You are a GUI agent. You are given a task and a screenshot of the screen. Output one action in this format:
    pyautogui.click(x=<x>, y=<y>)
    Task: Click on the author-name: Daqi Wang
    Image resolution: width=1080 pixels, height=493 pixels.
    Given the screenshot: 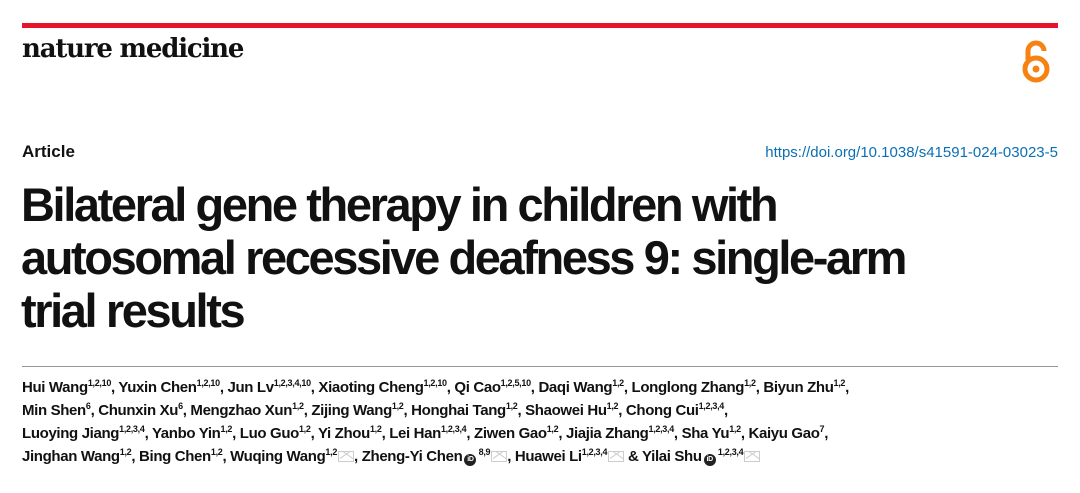 What is the action you would take?
    pyautogui.click(x=575, y=387)
    